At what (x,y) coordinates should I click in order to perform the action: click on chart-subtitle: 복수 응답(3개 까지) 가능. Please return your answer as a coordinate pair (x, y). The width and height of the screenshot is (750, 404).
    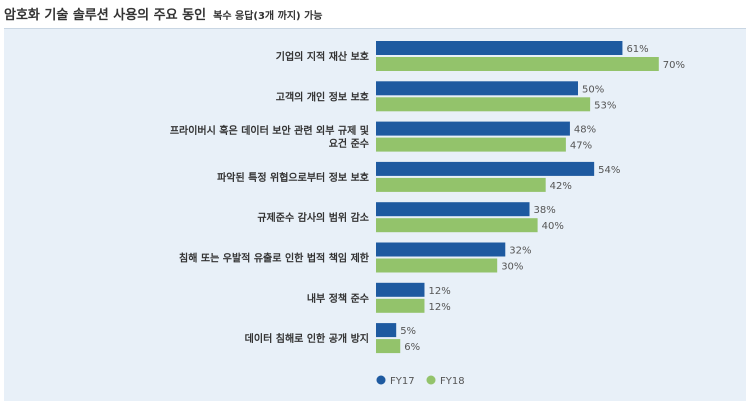
    Looking at the image, I should click on (268, 16).